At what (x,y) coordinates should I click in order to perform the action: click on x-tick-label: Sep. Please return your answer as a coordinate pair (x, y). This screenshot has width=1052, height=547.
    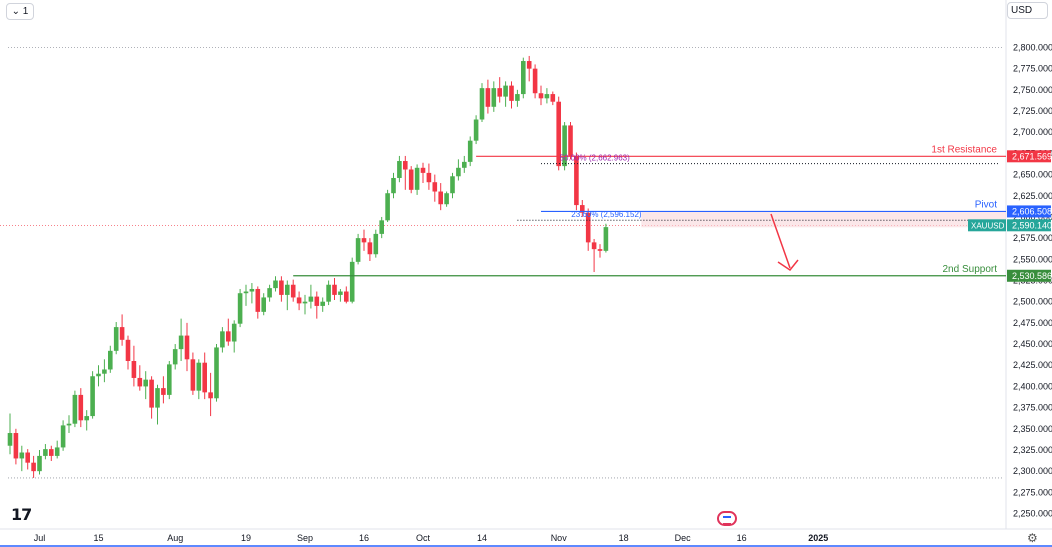
    Looking at the image, I should click on (305, 538).